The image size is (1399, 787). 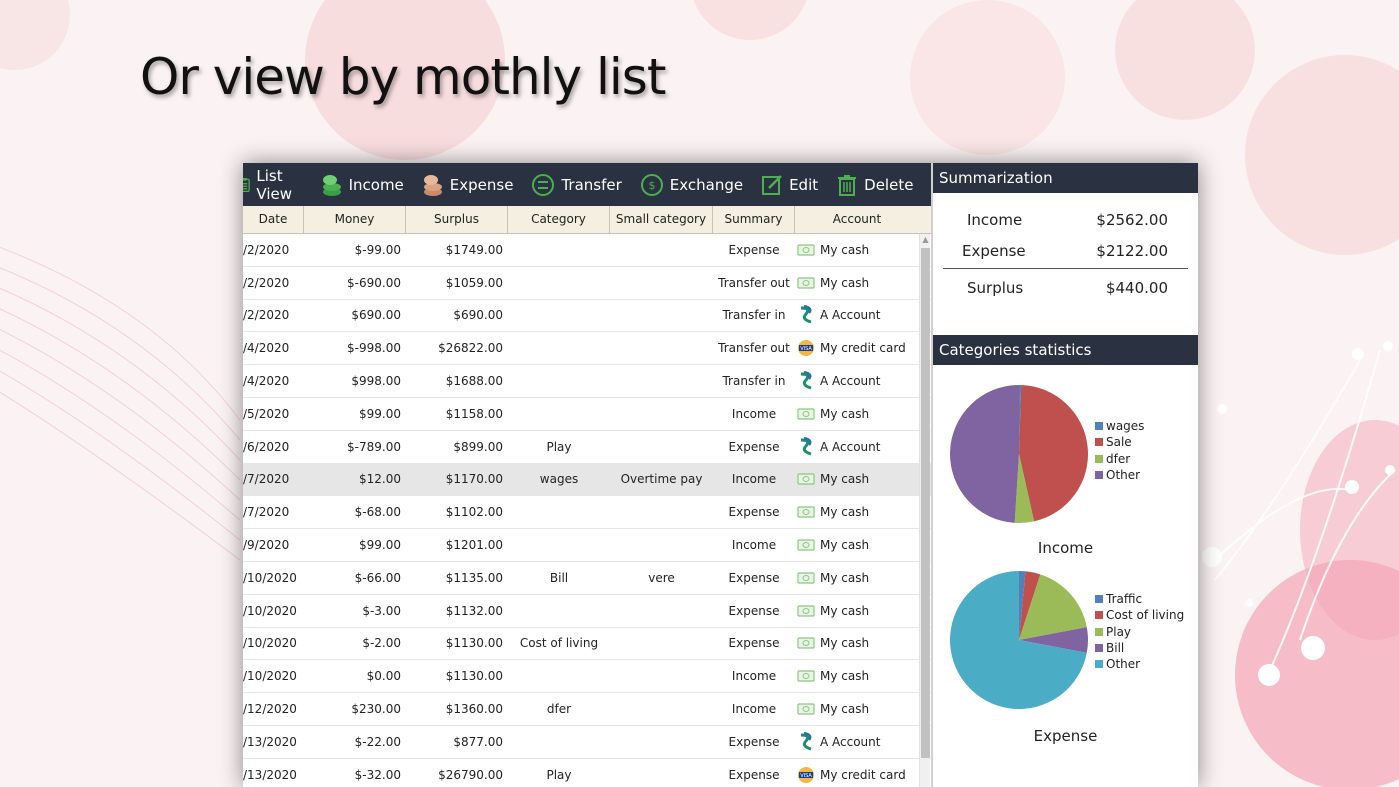 I want to click on table-row: /12/2020 $230.00 $1360.00 dfer Income My cash, so click(x=587, y=709).